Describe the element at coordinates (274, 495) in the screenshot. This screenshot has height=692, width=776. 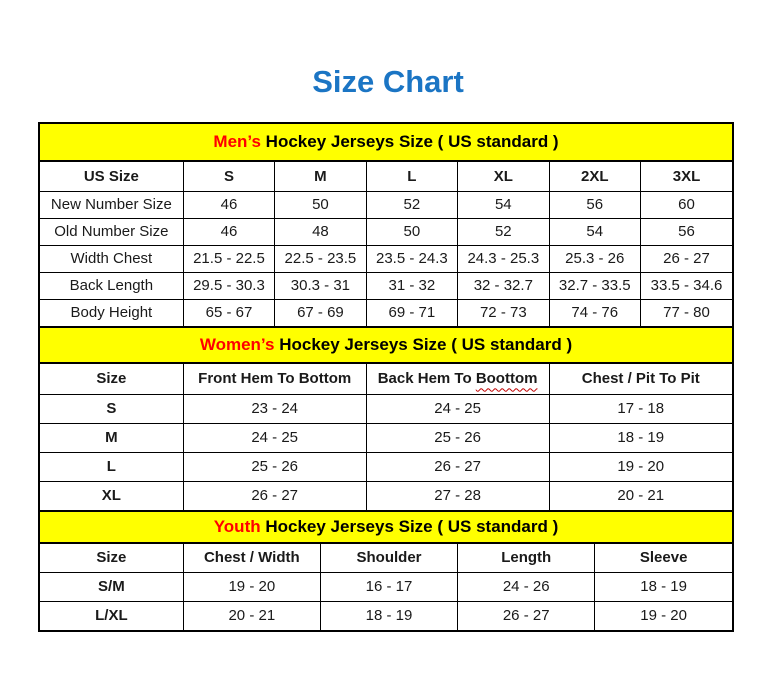
I see `cell-womens-3-1: 26 - 27` at that location.